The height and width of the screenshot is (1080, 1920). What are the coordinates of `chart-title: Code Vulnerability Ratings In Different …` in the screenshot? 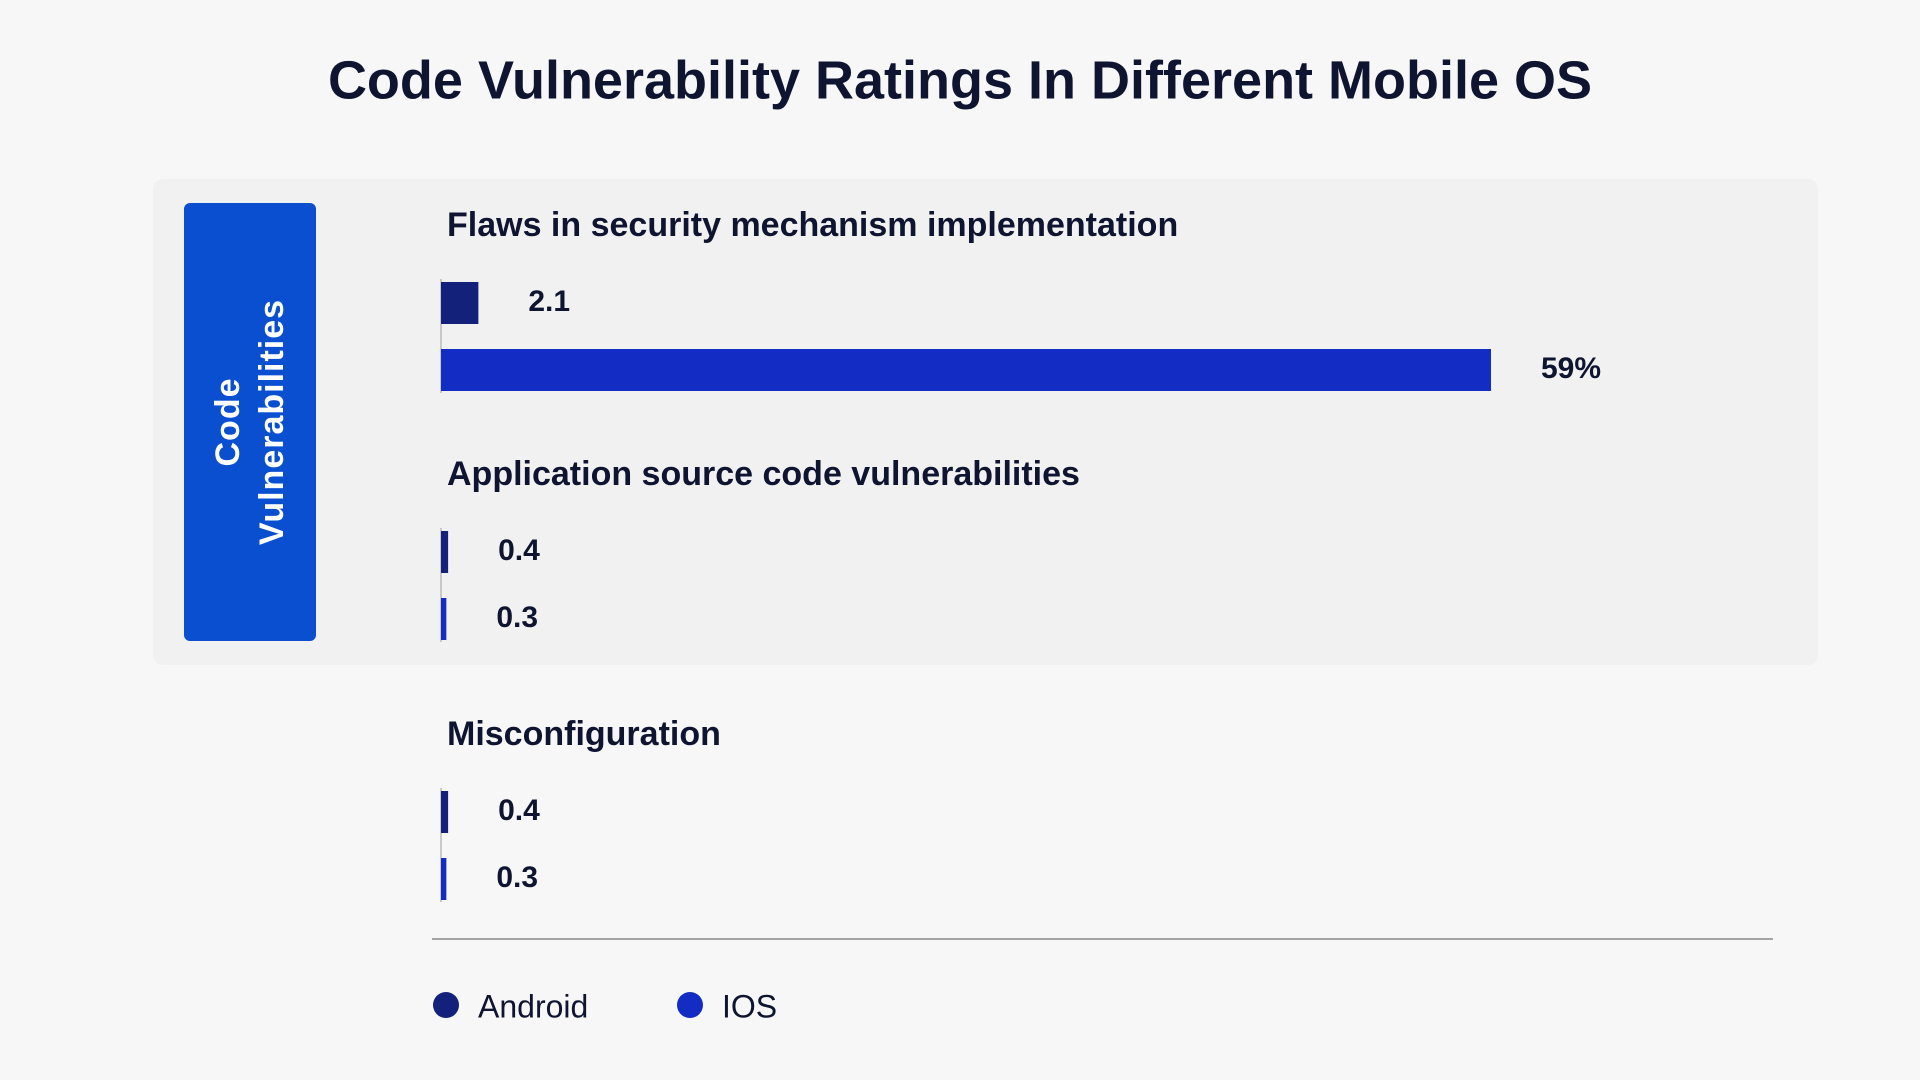 It's located at (960, 80).